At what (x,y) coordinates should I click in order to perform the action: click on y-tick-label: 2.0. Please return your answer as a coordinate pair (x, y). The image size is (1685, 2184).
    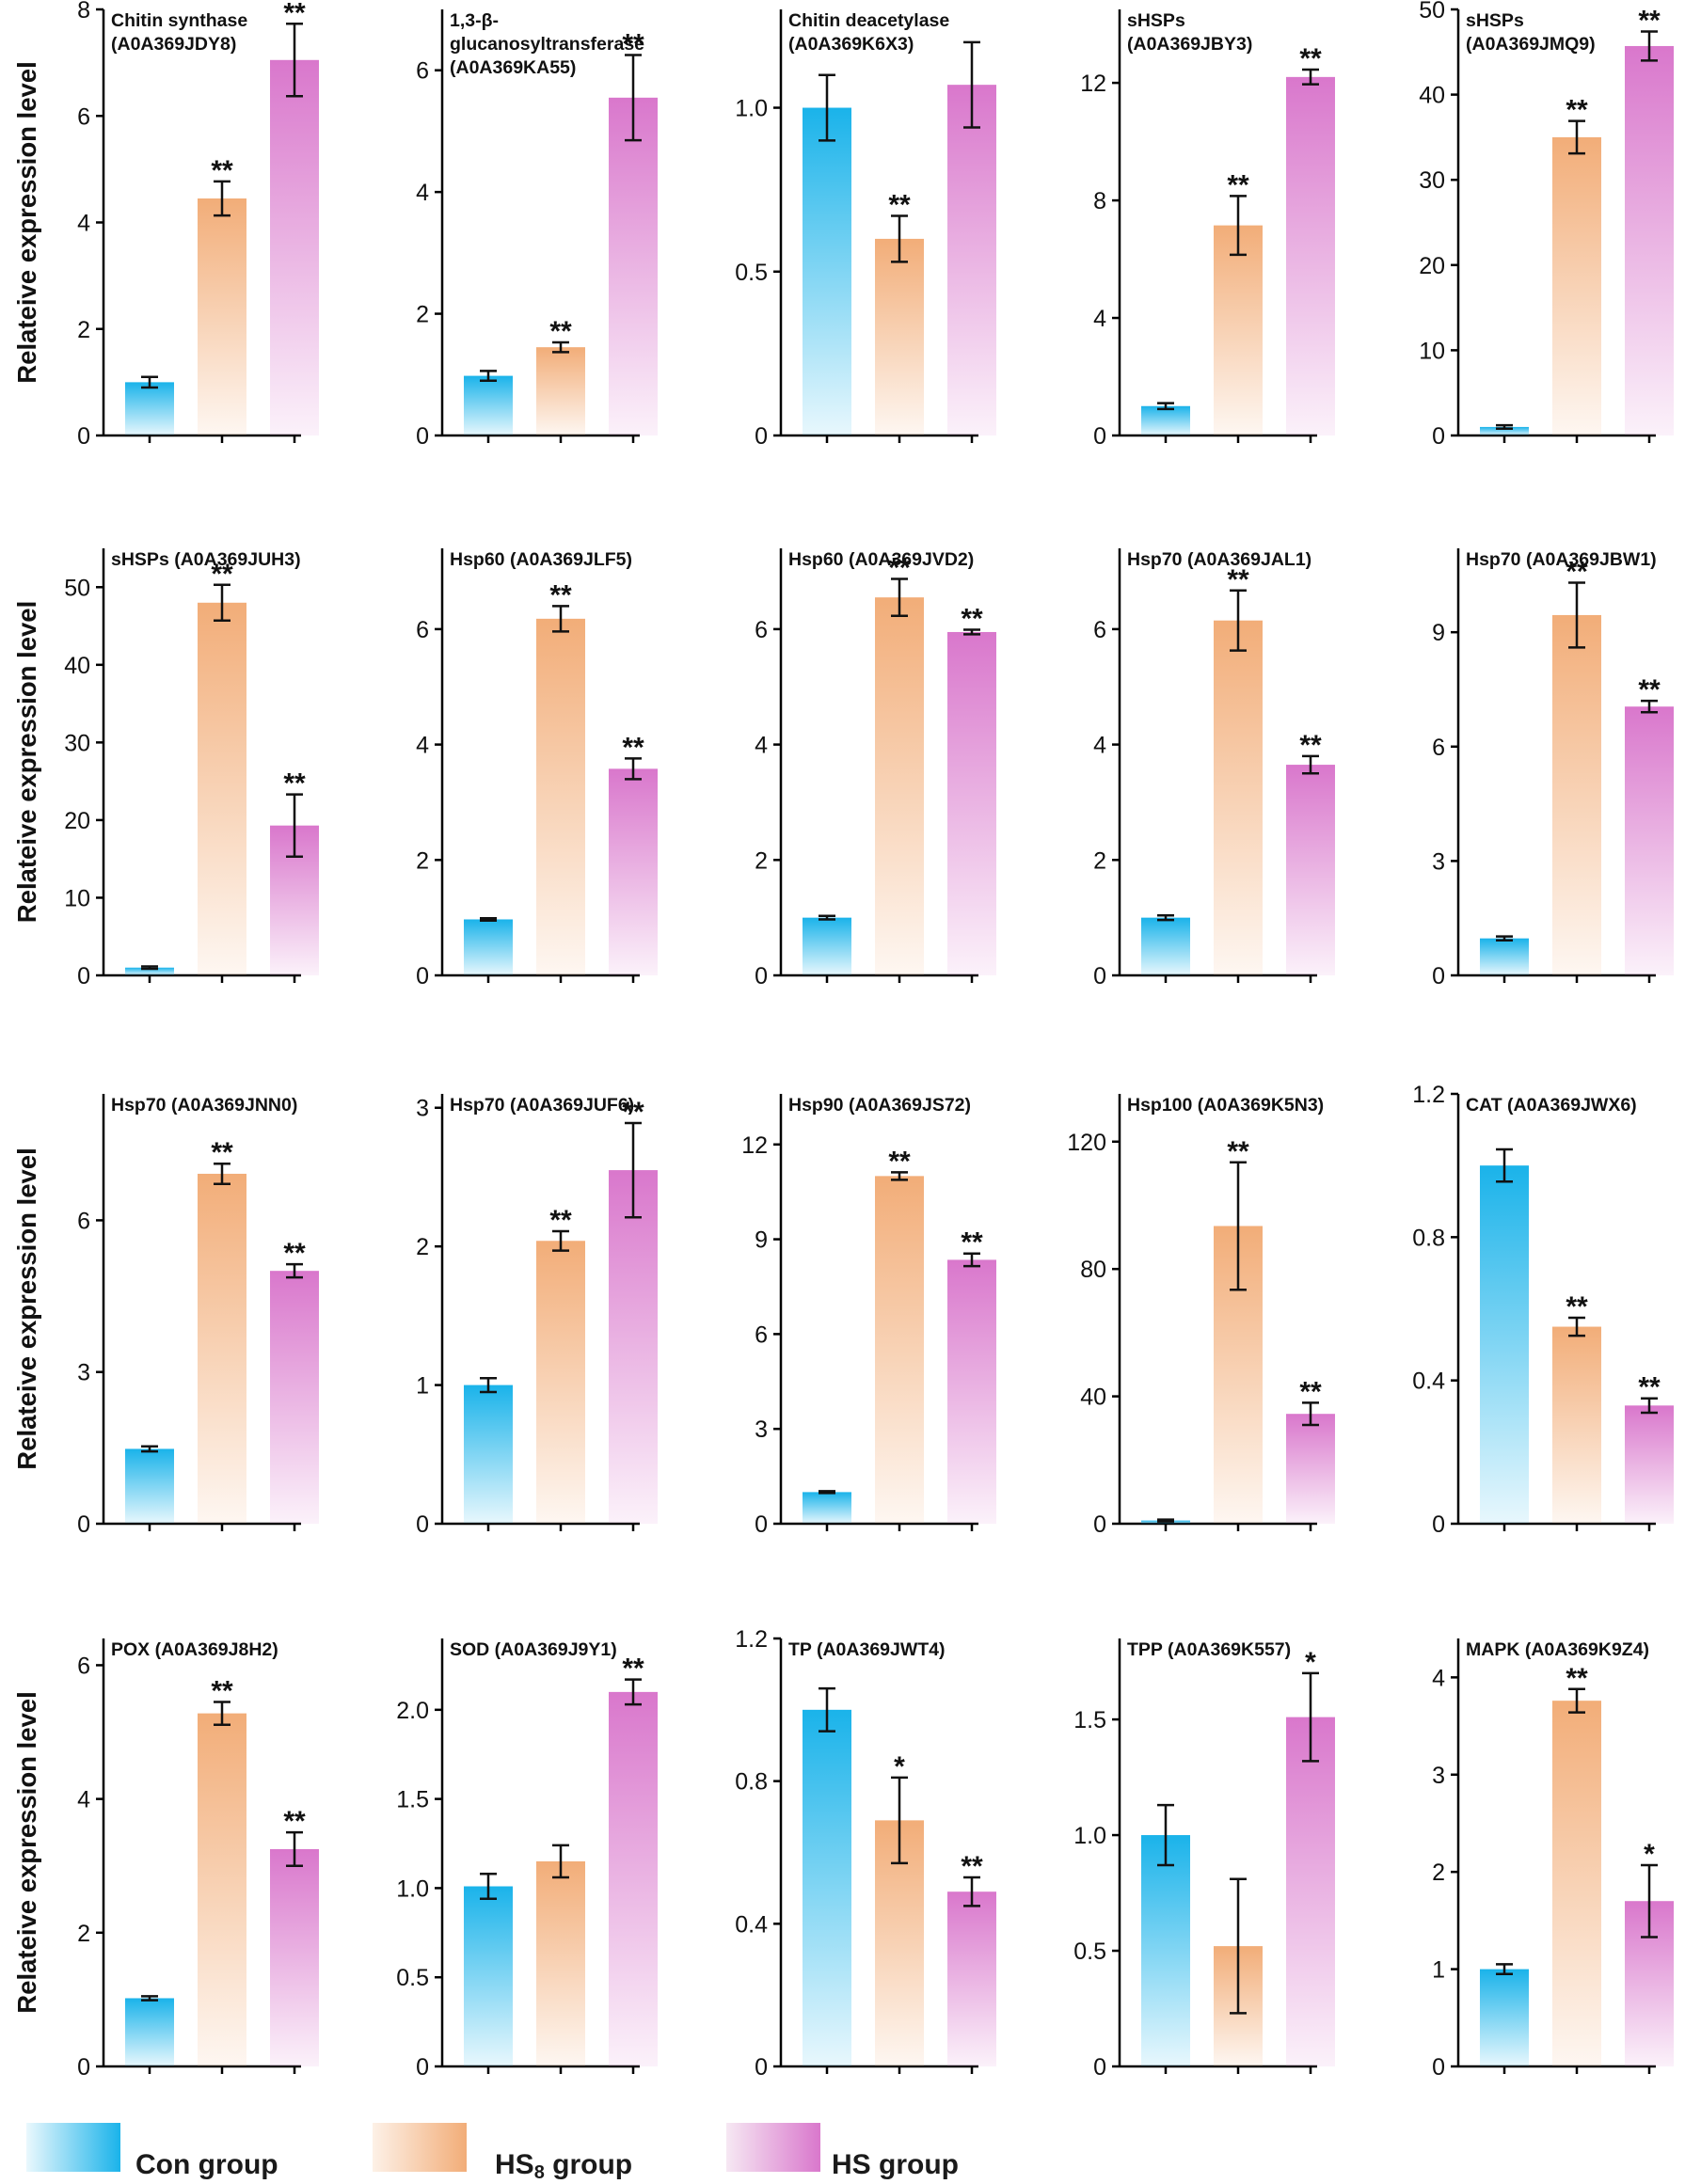
    Looking at the image, I should click on (412, 1711).